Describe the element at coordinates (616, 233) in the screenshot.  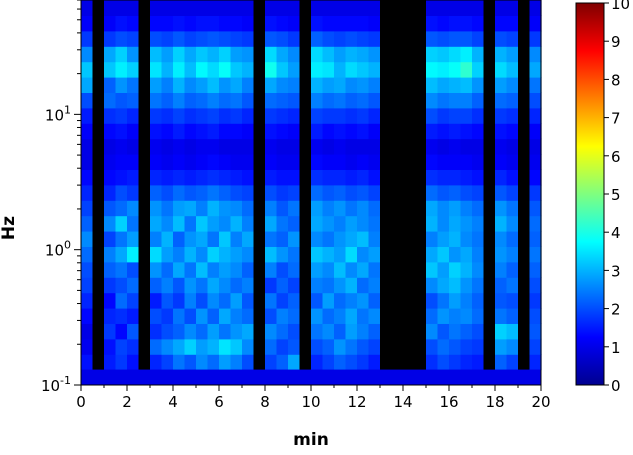
I see `colorbar-tick-label: 4` at that location.